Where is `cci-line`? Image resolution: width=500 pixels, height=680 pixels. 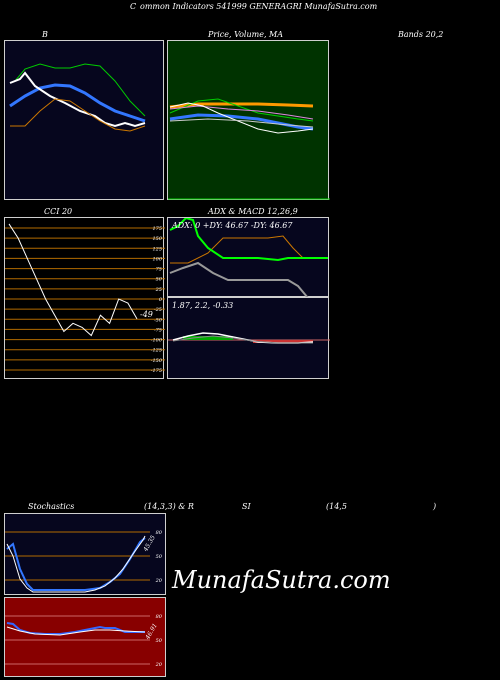
cci-line is located at coordinates (73, 280).